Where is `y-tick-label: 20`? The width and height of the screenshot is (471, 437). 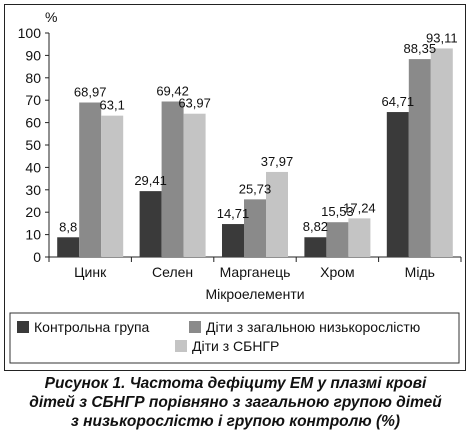
y-tick-label: 20 is located at coordinates (33, 212).